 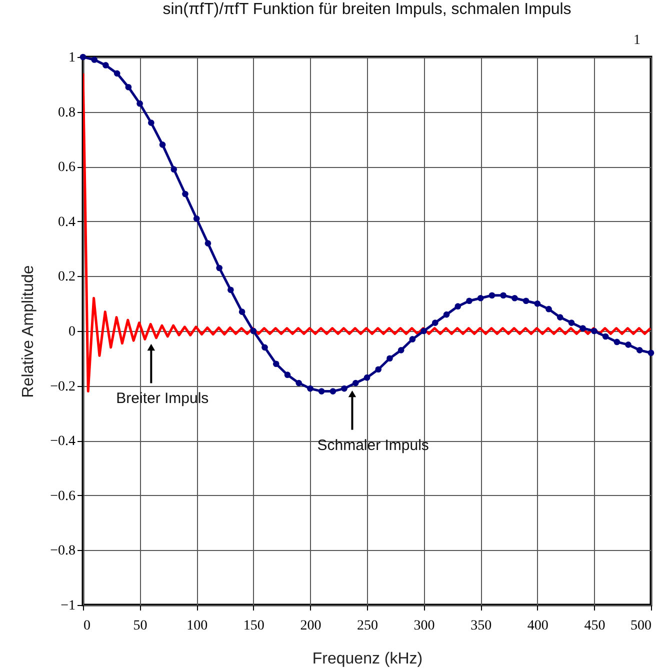 I want to click on x-axis-title: Frequenz (kHz), so click(x=367, y=659).